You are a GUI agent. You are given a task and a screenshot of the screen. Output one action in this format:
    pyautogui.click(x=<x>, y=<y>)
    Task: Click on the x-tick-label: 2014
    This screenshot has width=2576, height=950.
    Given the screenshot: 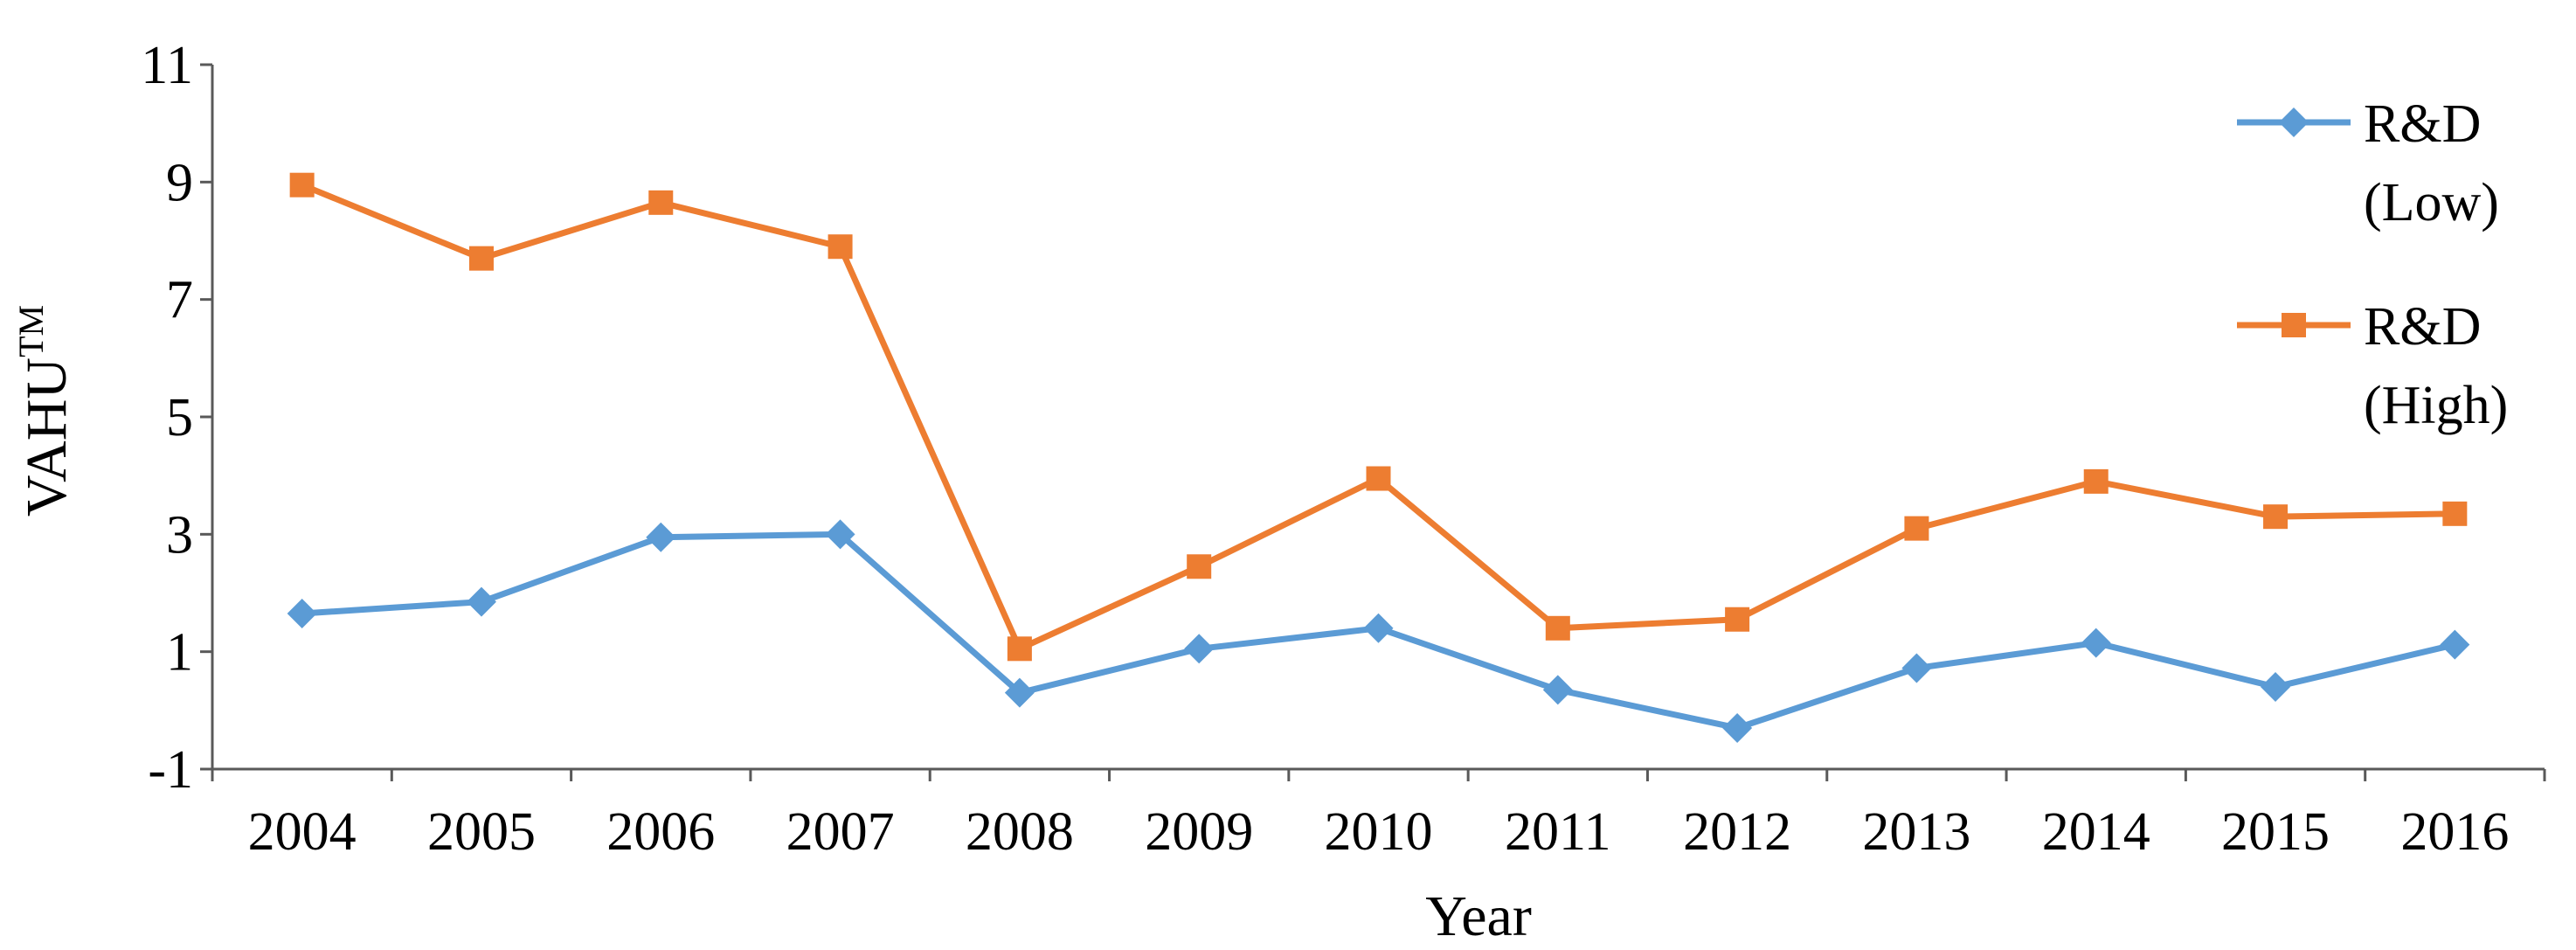 What is the action you would take?
    pyautogui.click(x=2096, y=832)
    